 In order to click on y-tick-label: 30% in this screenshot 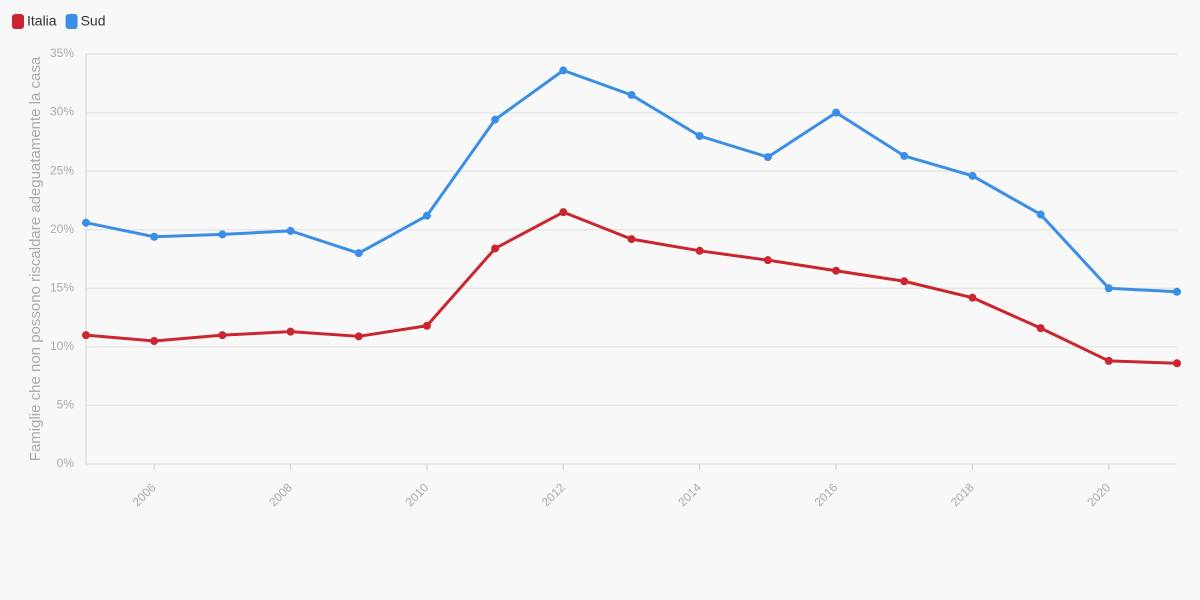, I will do `click(62, 112)`.